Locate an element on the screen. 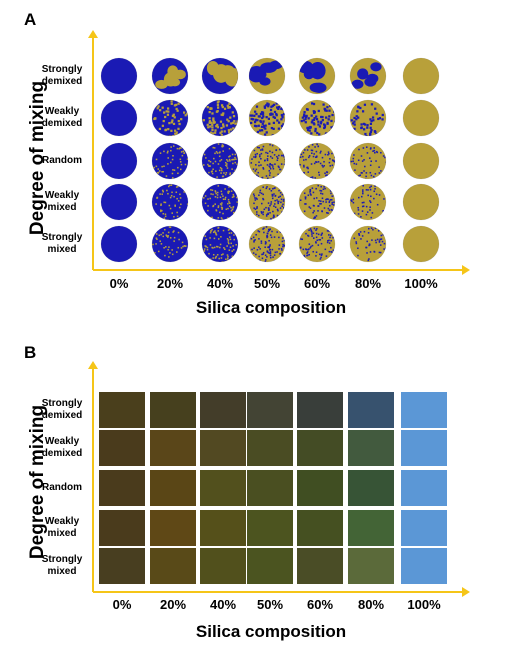 This screenshot has width=505, height=650. panel-a-row-label: Strongly demixed is located at coordinates (62, 75).